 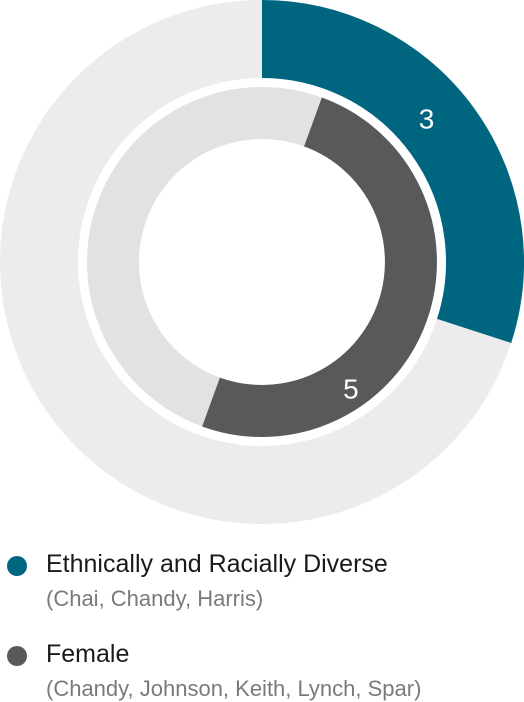 What do you see at coordinates (88, 654) in the screenshot?
I see `legend-label-female: Female` at bounding box center [88, 654].